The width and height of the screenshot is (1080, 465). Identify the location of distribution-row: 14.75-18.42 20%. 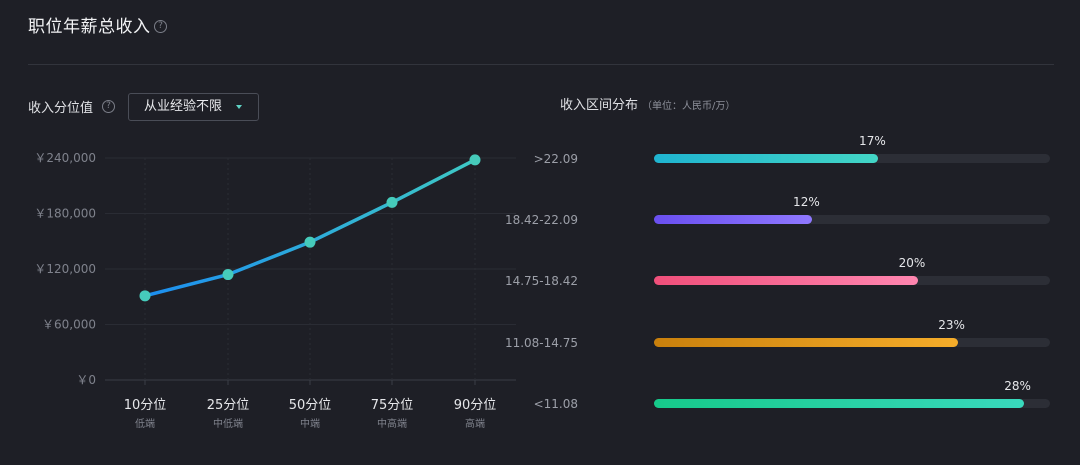
(782, 276).